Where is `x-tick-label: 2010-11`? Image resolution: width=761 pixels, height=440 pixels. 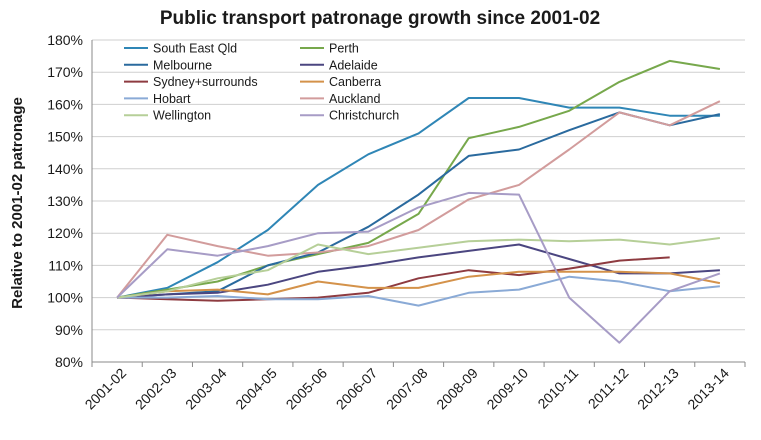
x-tick-label: 2010-11 is located at coordinates (557, 388).